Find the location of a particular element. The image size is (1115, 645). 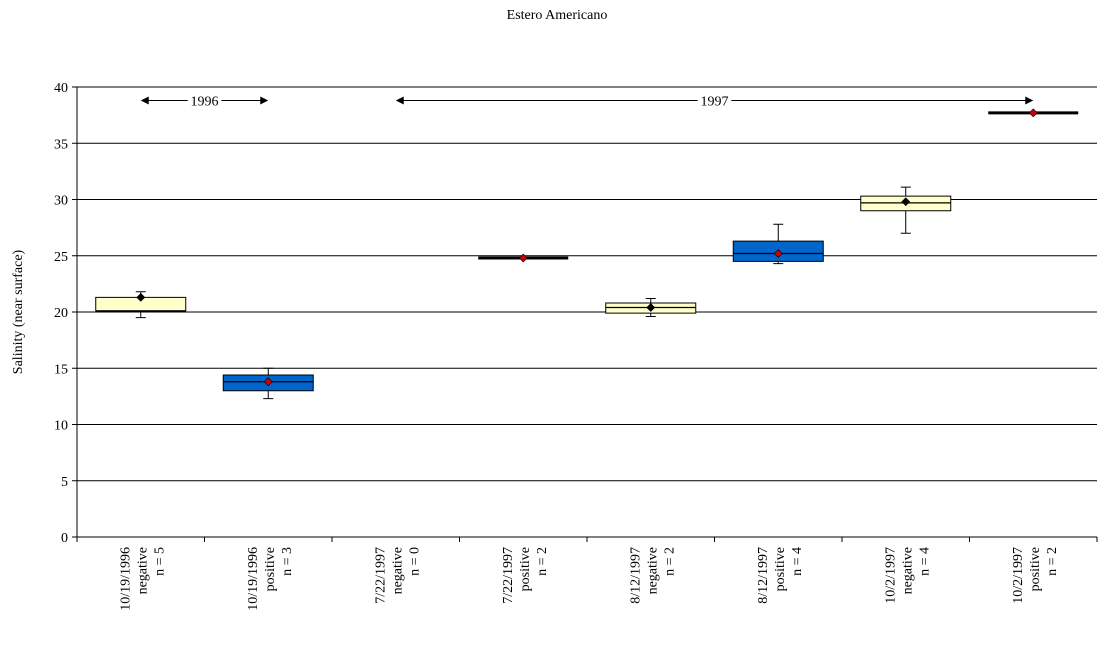

year-label: 1996 is located at coordinates (205, 102).